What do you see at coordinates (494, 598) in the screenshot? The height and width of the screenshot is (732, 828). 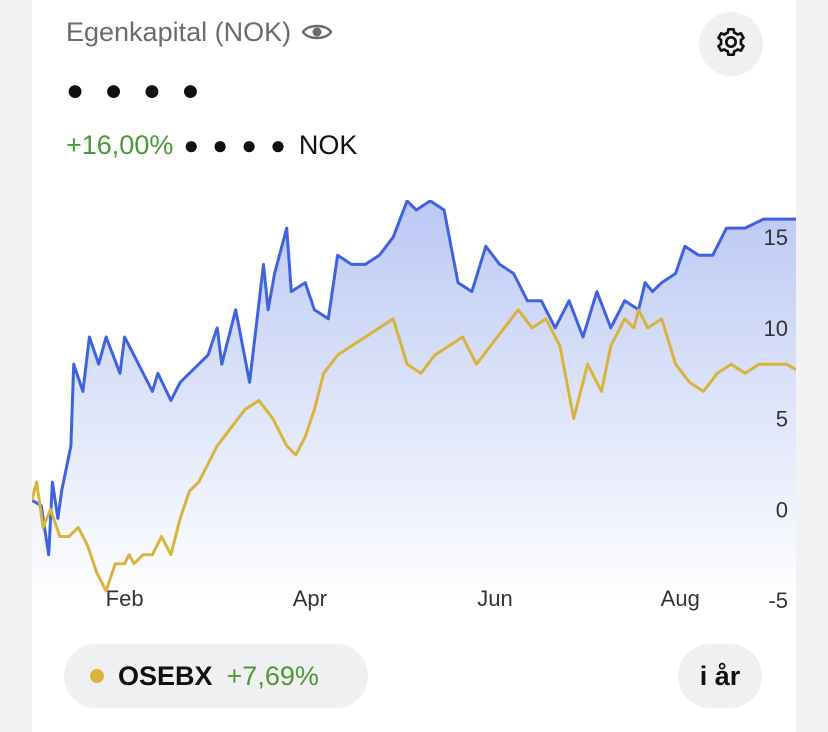 I see `x-tick-label: Jun` at bounding box center [494, 598].